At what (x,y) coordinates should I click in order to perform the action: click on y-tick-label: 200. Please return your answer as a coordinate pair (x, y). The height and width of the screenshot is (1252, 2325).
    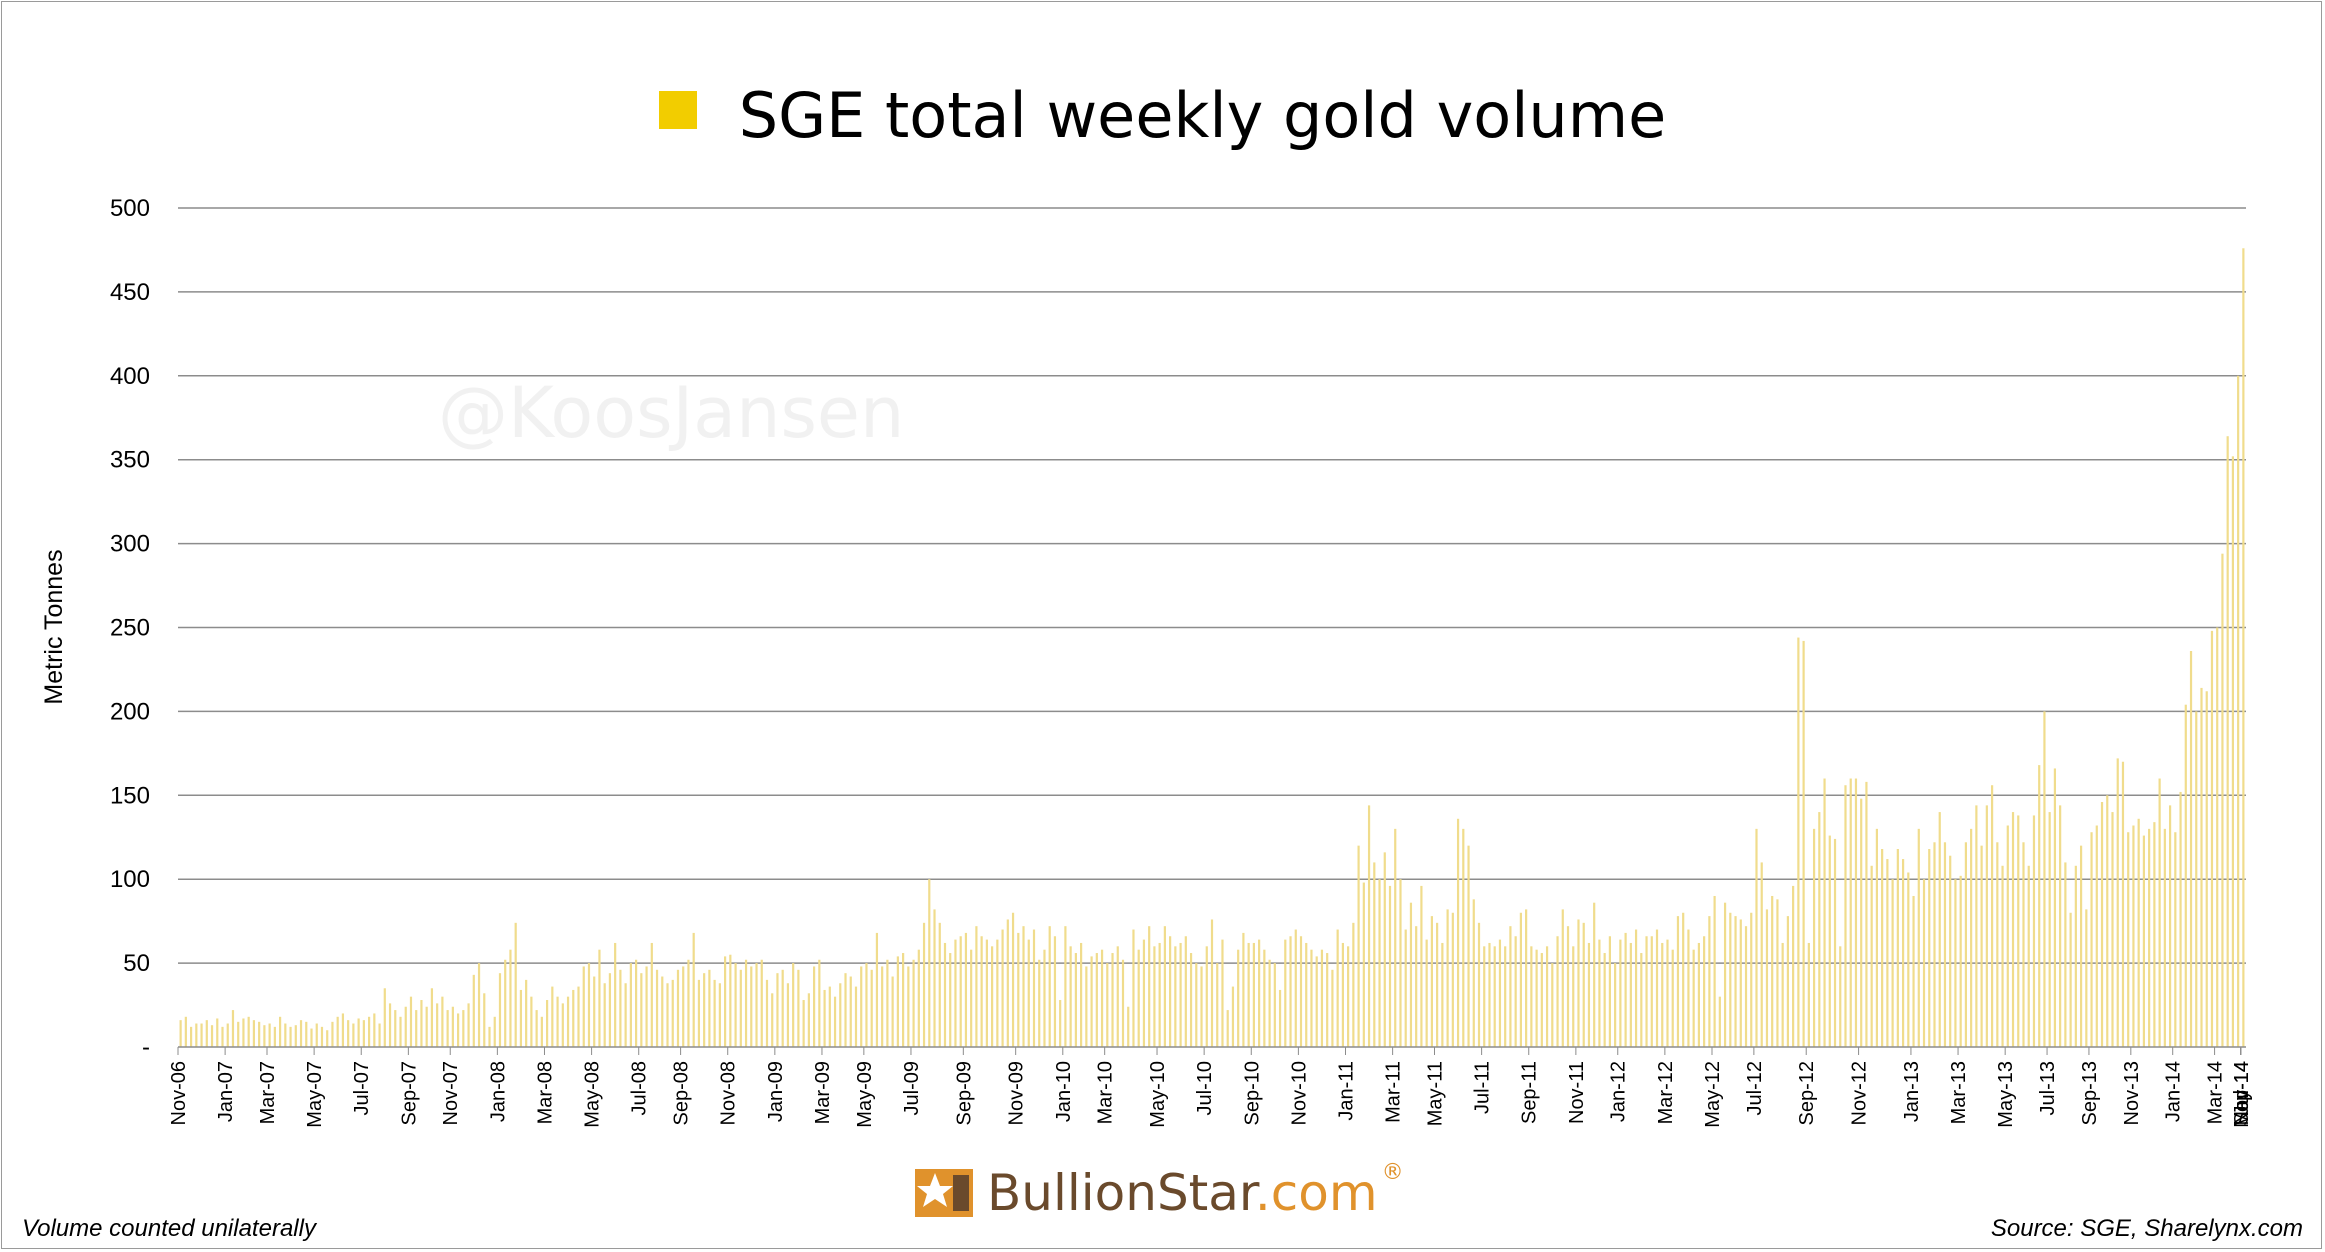
    Looking at the image, I should click on (130, 711).